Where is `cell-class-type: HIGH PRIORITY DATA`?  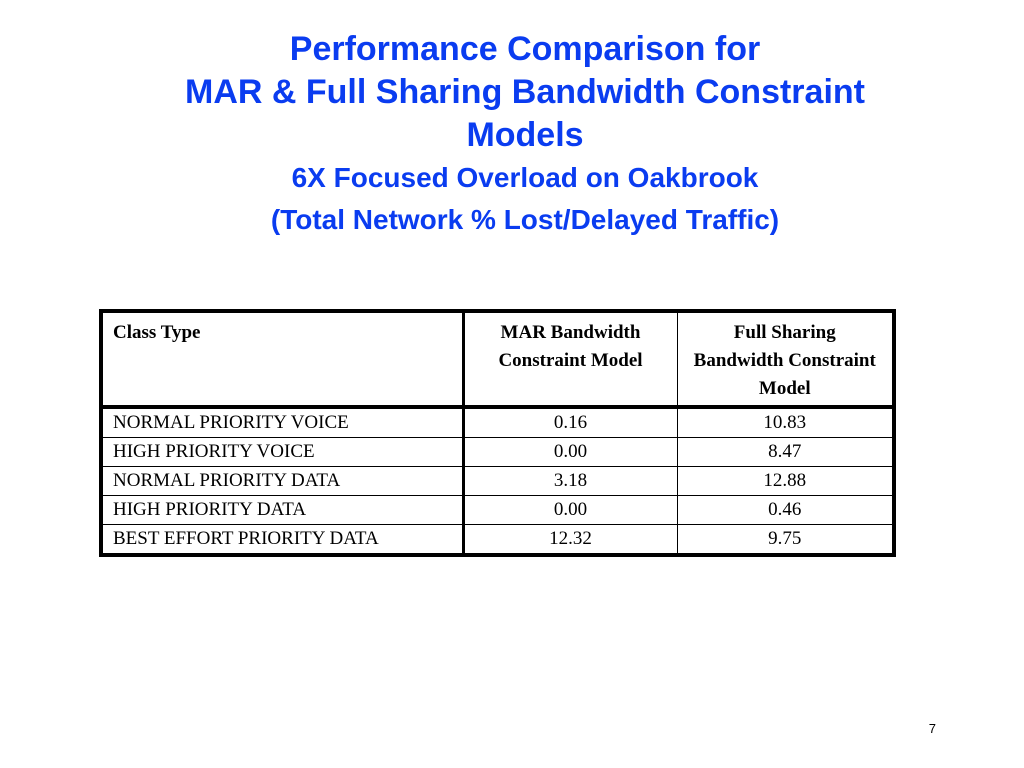 cell-class-type: HIGH PRIORITY DATA is located at coordinates (282, 510).